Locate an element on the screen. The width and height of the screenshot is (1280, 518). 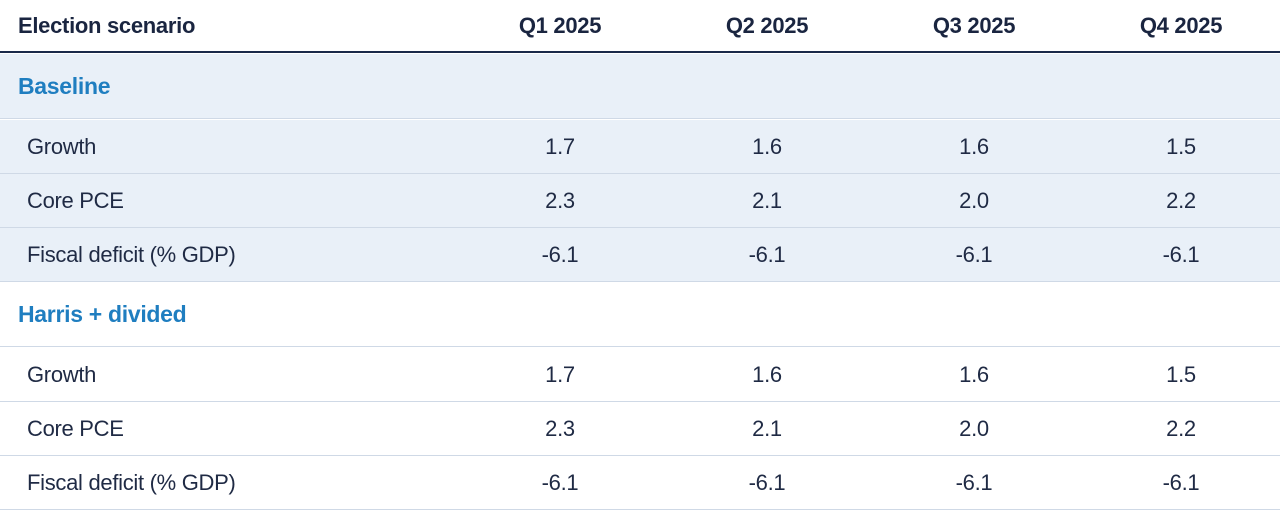
header-election-scenario: Election scenario is located at coordinates (107, 25).